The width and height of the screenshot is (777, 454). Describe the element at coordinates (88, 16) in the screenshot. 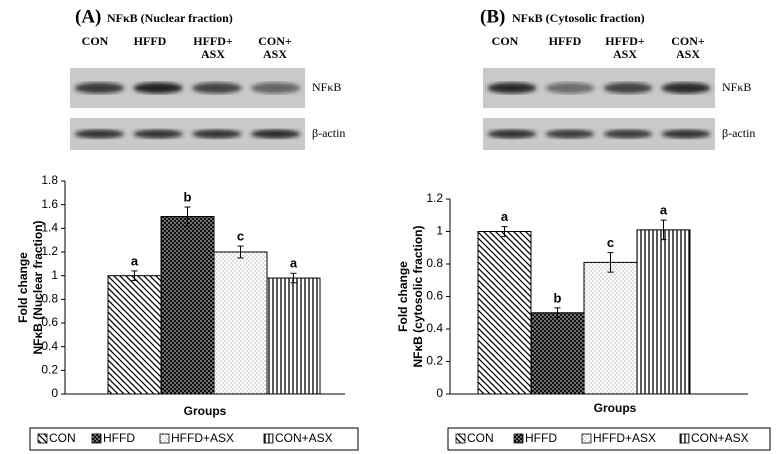

I see `panel-label: (A)` at that location.